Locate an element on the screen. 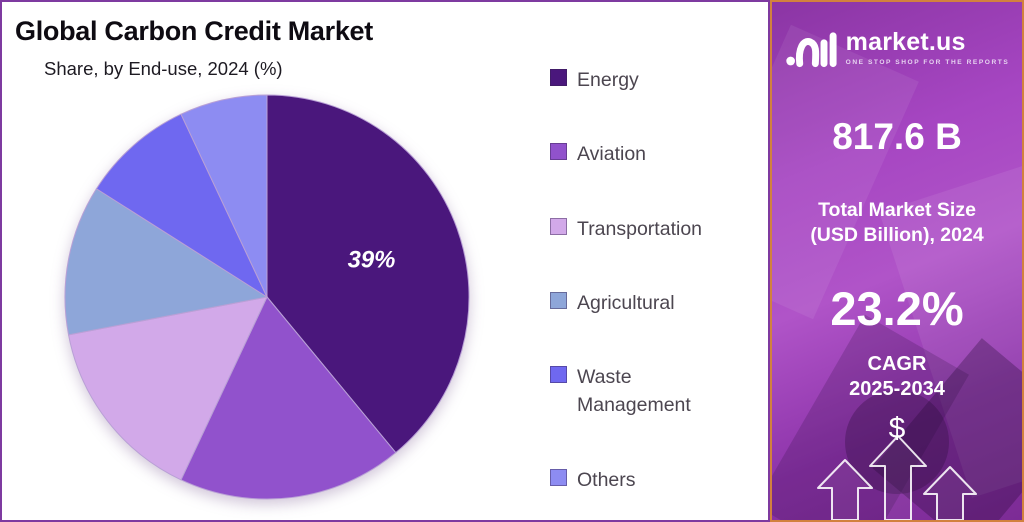 The width and height of the screenshot is (1024, 522). legend-swatch-energy is located at coordinates (558, 77).